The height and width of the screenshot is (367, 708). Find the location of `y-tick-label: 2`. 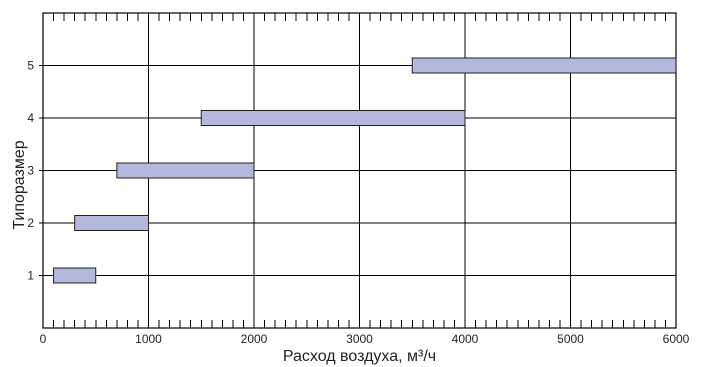

y-tick-label: 2 is located at coordinates (30, 223).